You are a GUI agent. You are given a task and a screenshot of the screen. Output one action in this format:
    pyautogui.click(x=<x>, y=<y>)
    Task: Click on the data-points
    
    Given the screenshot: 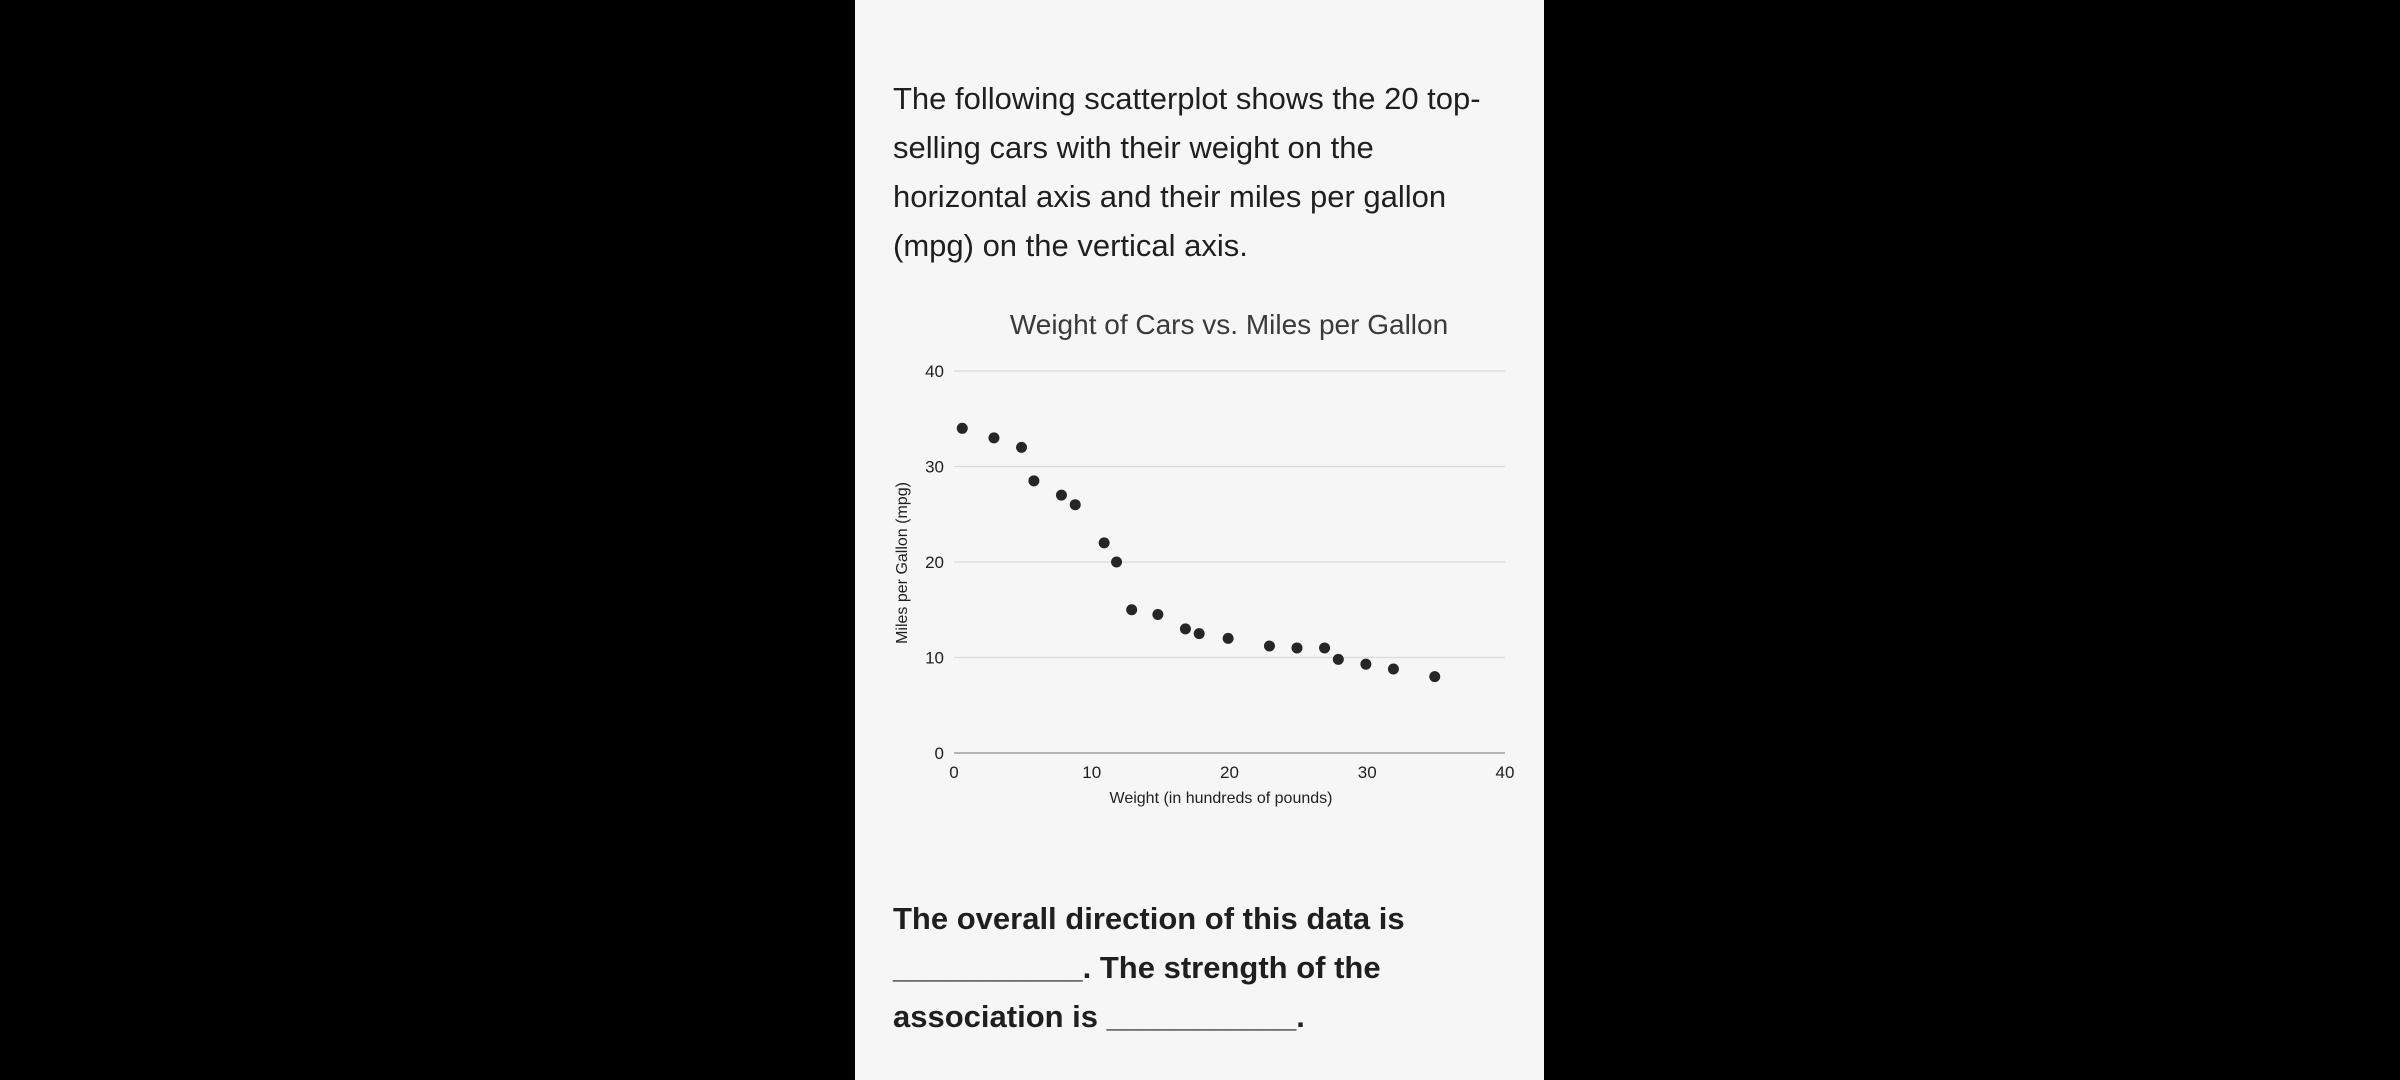 What is the action you would take?
    pyautogui.click(x=1198, y=552)
    